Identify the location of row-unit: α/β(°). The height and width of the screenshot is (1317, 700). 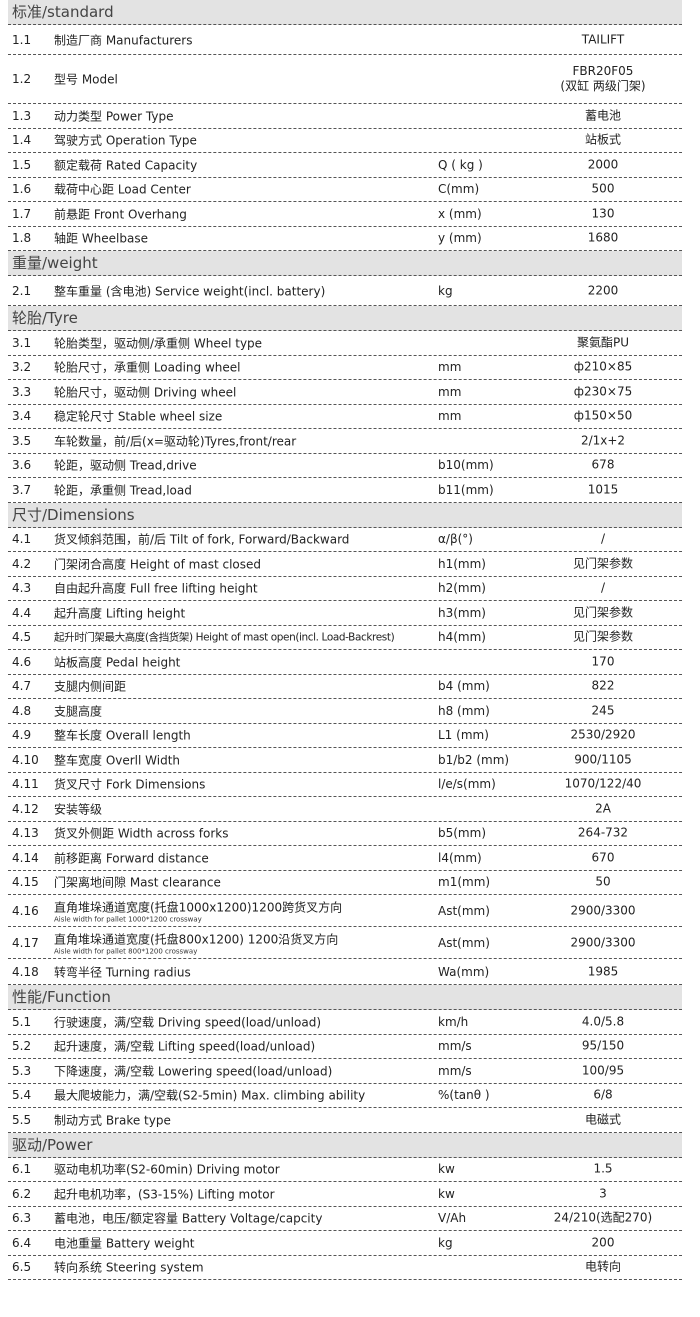
(455, 539).